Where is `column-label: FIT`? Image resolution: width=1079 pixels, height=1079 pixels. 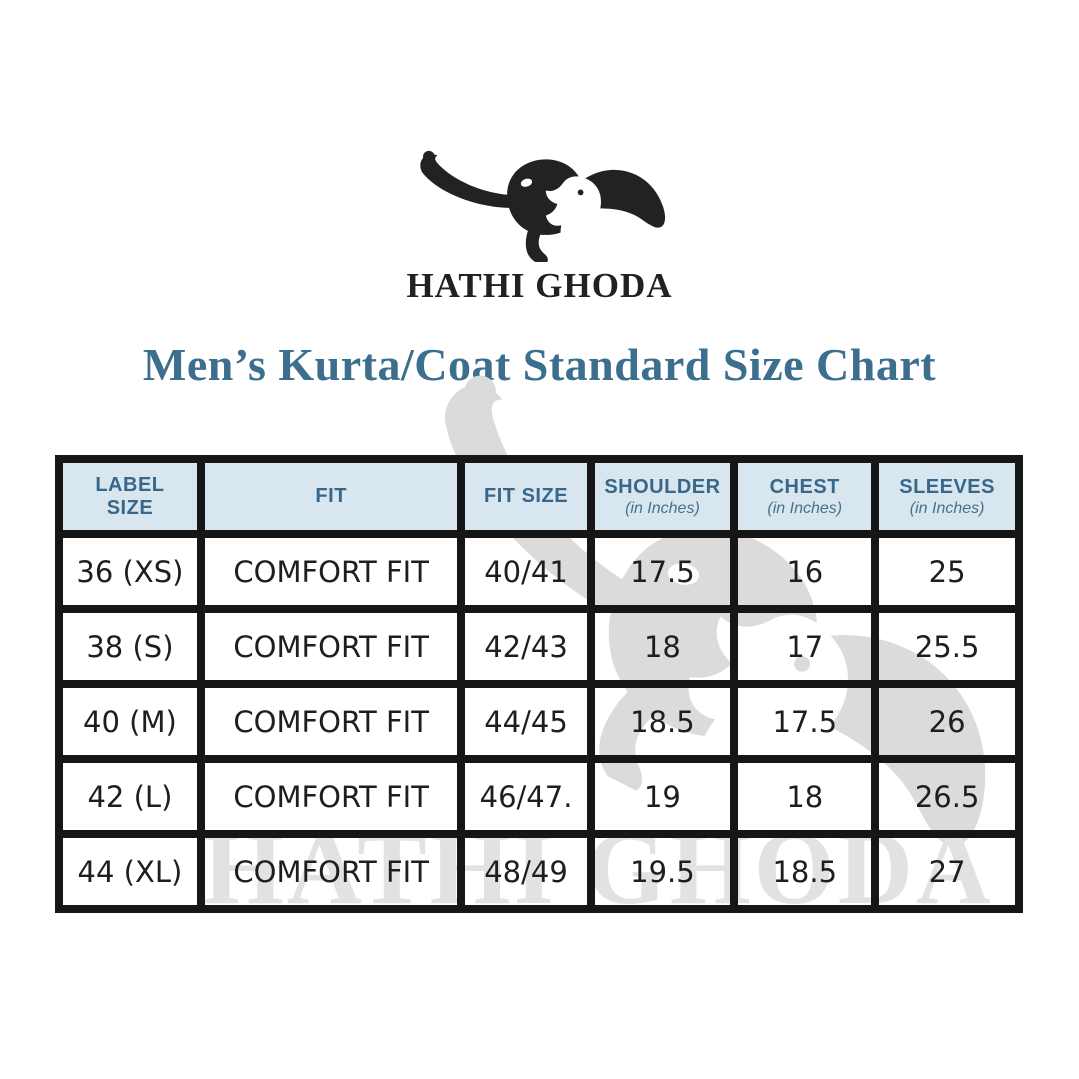 column-label: FIT is located at coordinates (331, 496).